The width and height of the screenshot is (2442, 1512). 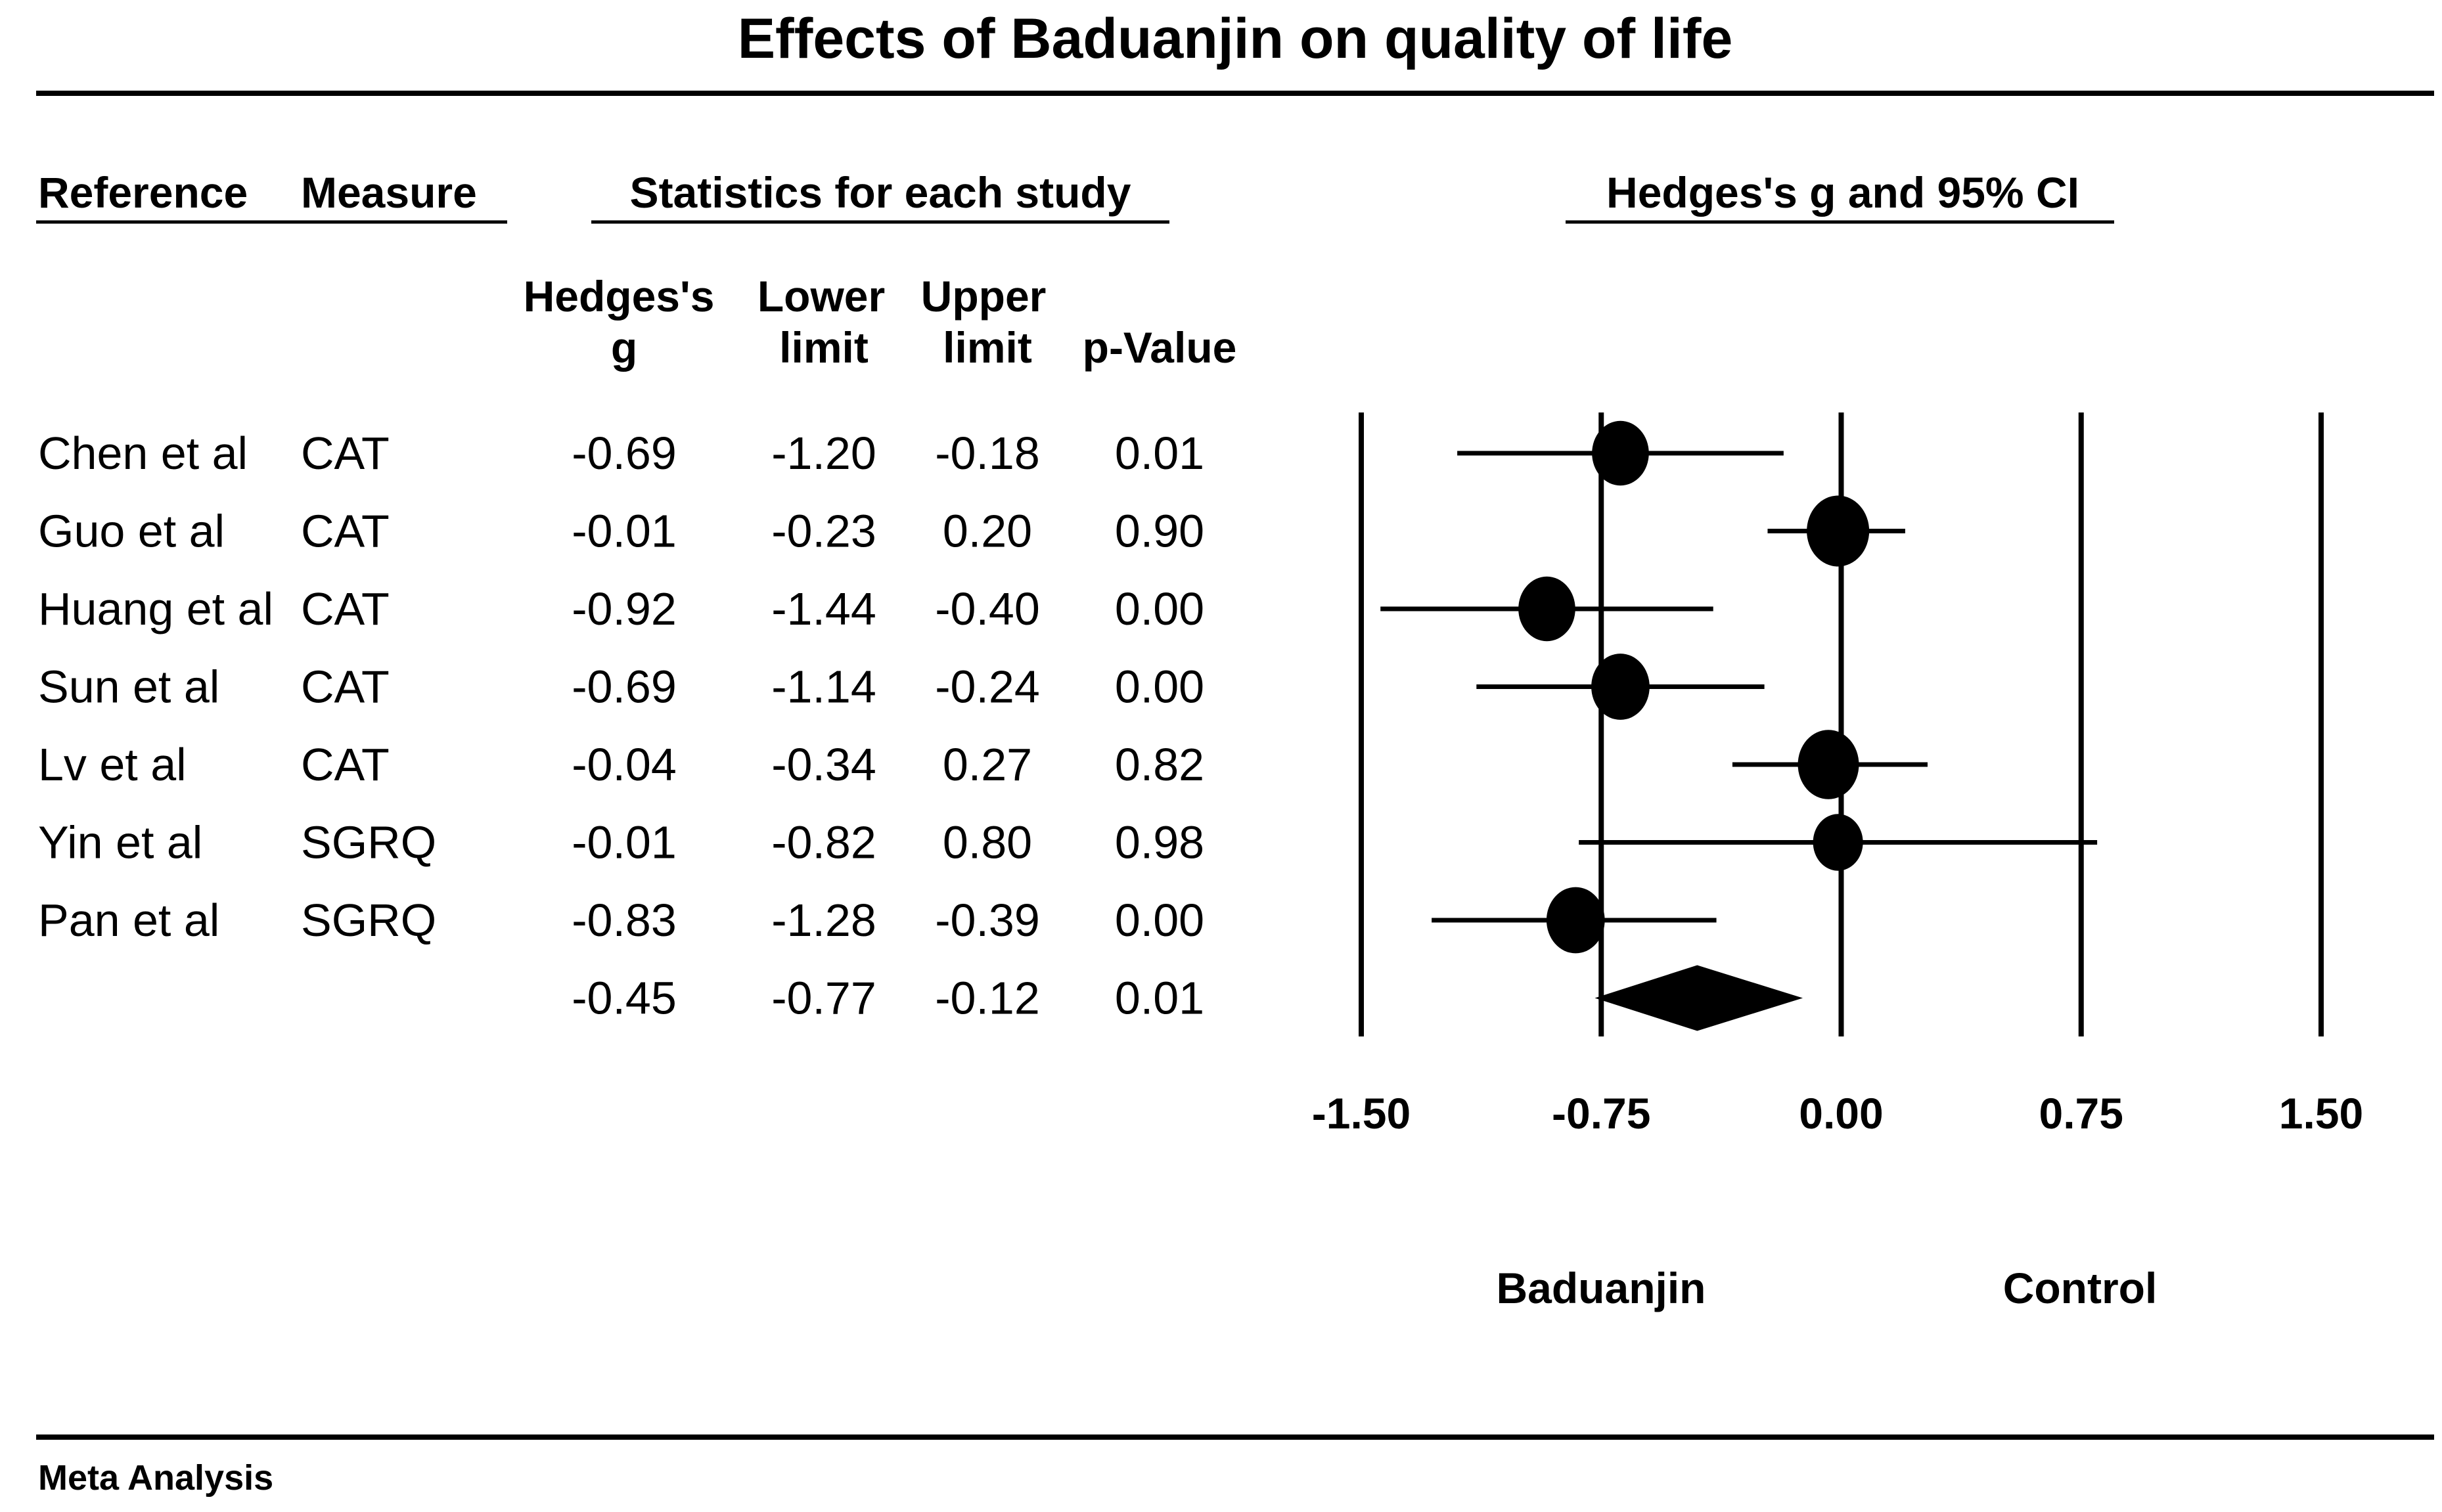 What do you see at coordinates (624, 608) in the screenshot?
I see `study-g: -0.92` at bounding box center [624, 608].